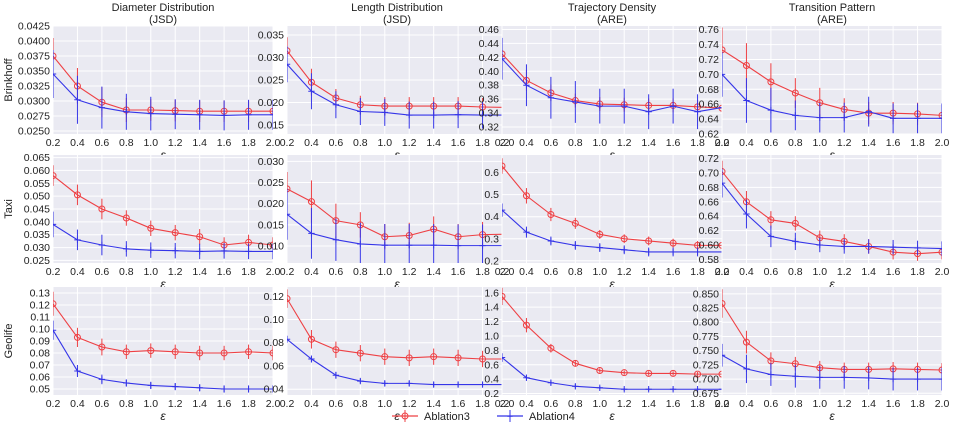  Describe the element at coordinates (706, 294) in the screenshot. I see `y-tick-label: 0.850` at that location.